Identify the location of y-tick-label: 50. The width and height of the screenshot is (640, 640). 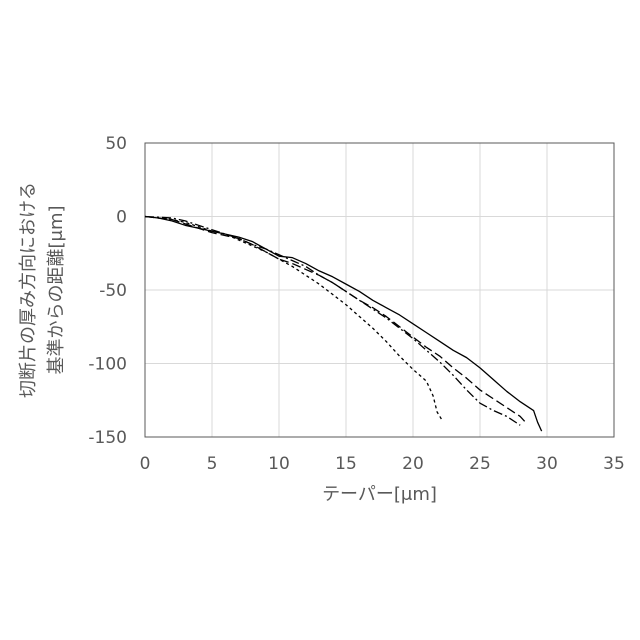
(116, 144).